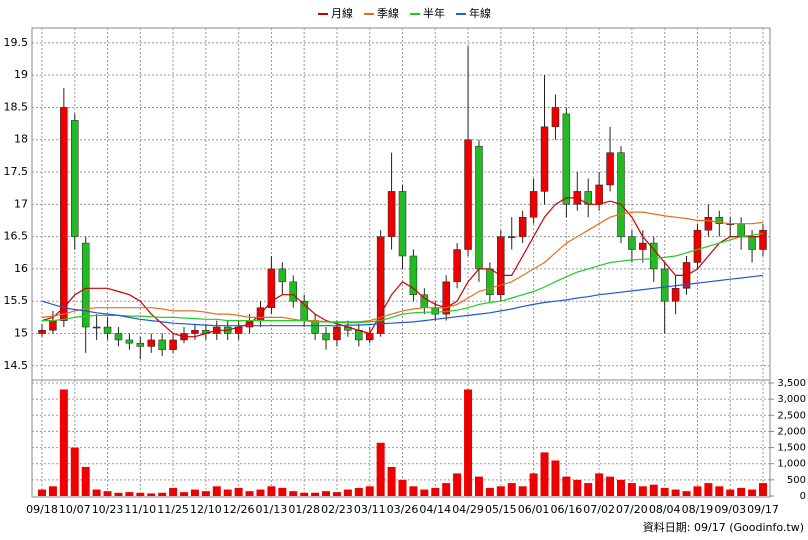  I want to click on x-tick-label: 11/25, so click(173, 509).